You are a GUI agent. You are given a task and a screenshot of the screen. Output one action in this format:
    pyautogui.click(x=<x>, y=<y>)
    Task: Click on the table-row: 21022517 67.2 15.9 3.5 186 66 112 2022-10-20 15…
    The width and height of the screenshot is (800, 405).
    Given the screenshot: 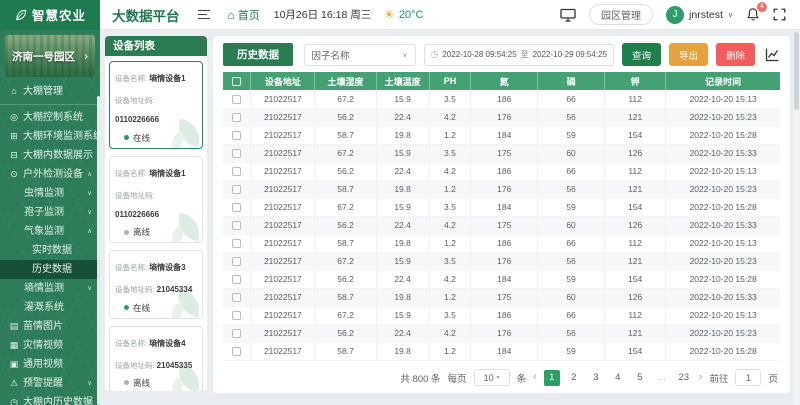 What is the action you would take?
    pyautogui.click(x=501, y=99)
    